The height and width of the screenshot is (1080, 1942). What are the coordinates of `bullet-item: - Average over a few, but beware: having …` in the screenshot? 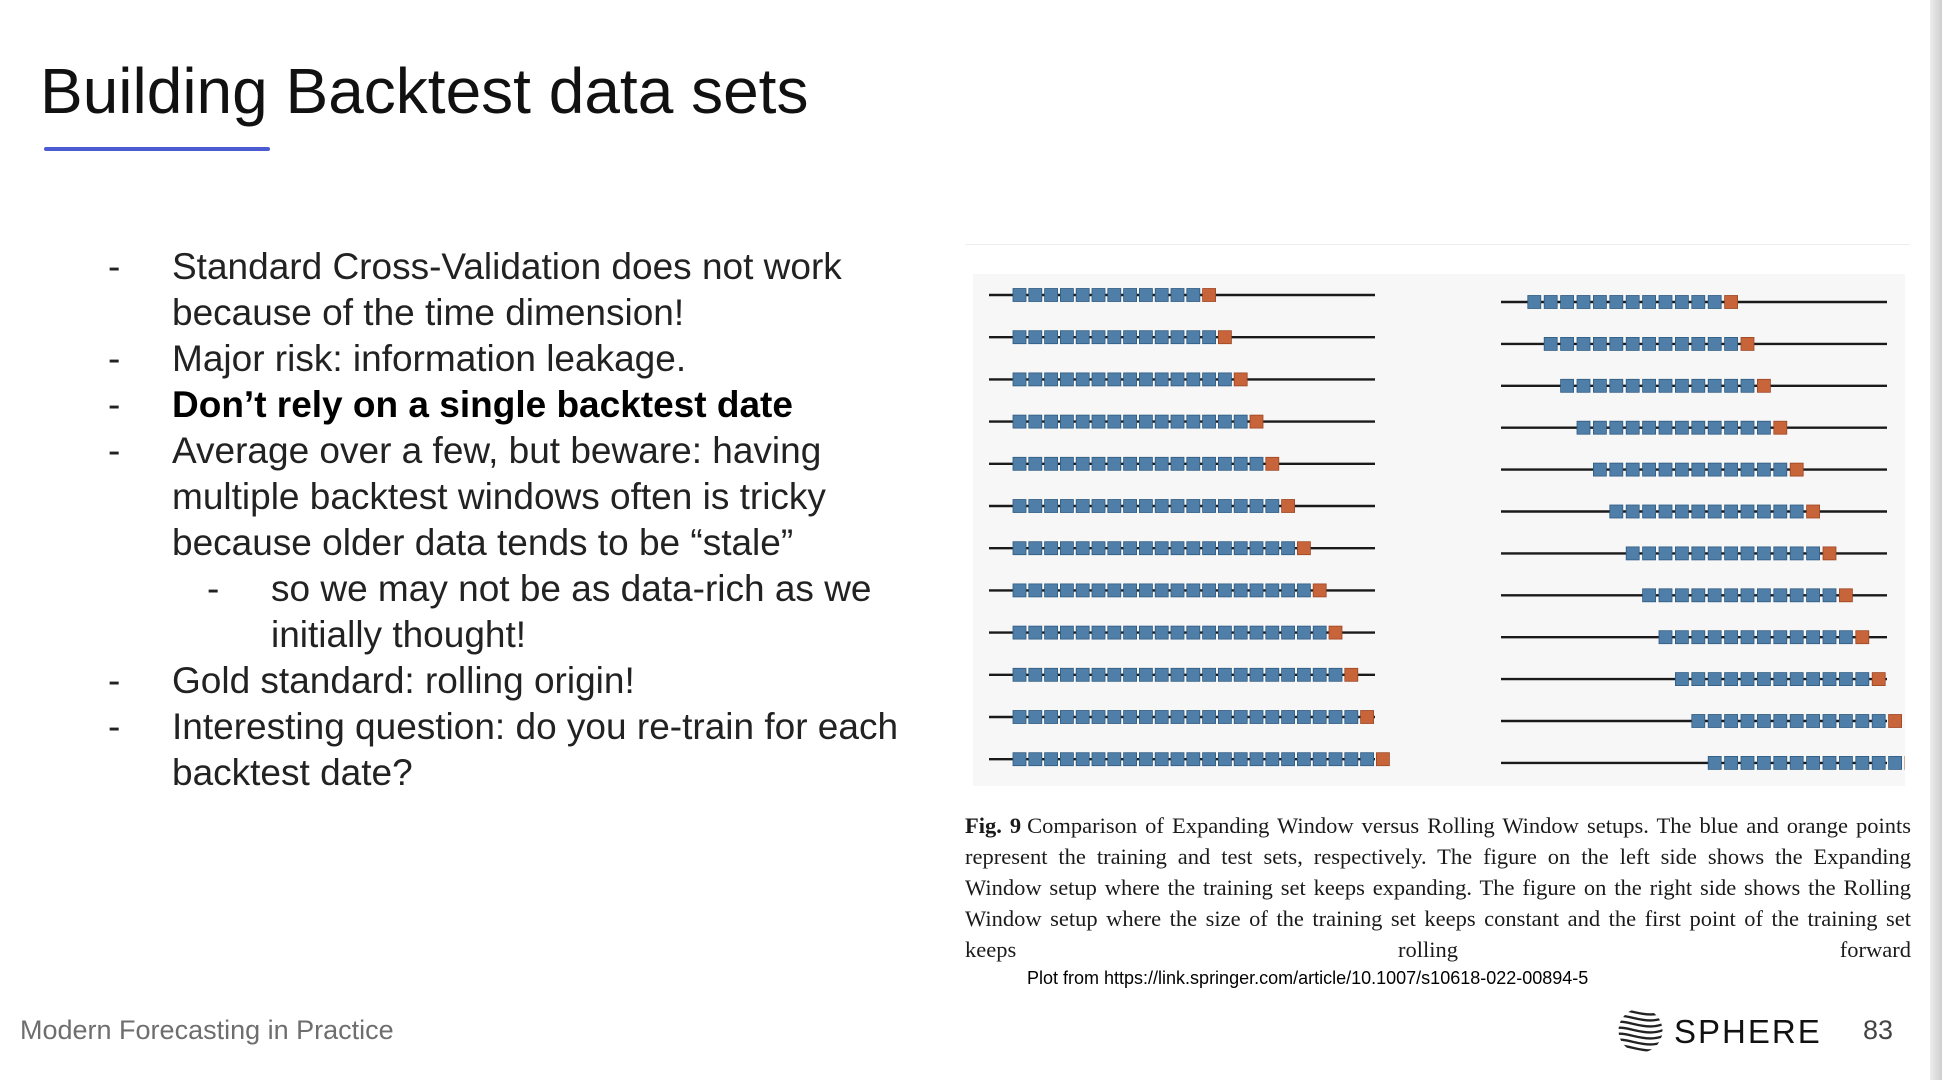 It's located at (518, 497).